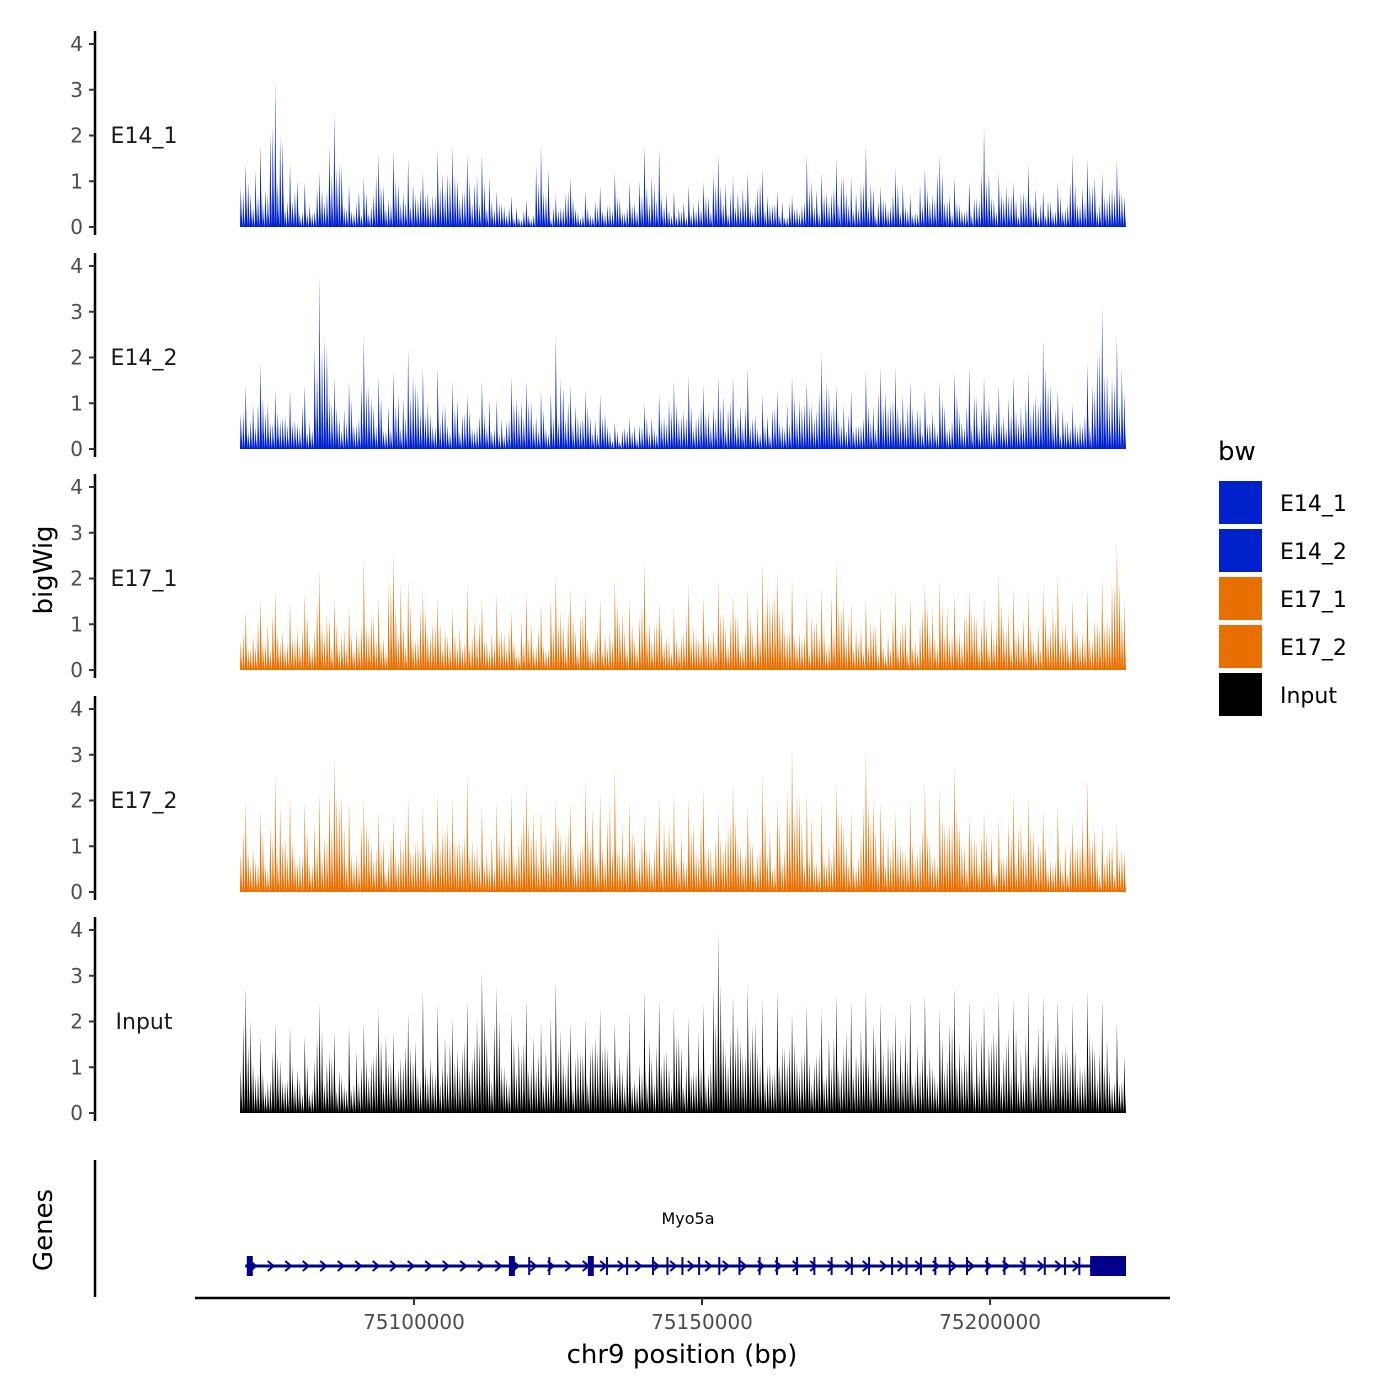 This screenshot has width=1400, height=1400. What do you see at coordinates (682, 1355) in the screenshot?
I see `x-axis-title: chr9 position (bp)` at bounding box center [682, 1355].